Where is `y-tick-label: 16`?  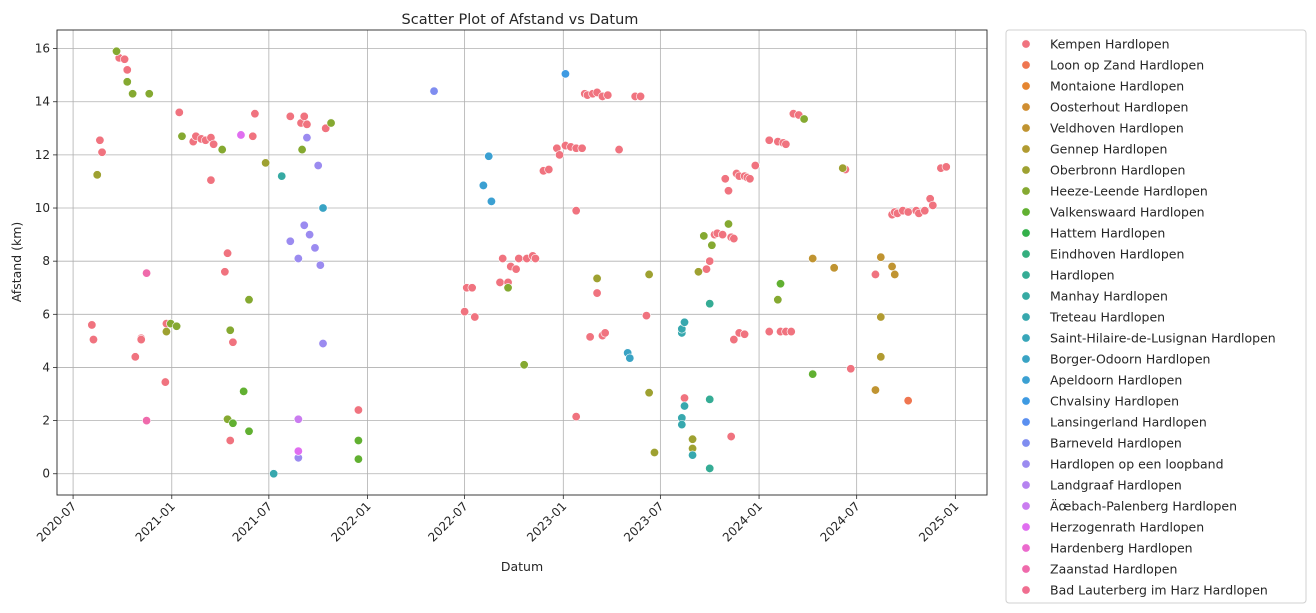 y-tick-label: 16 is located at coordinates (42, 49).